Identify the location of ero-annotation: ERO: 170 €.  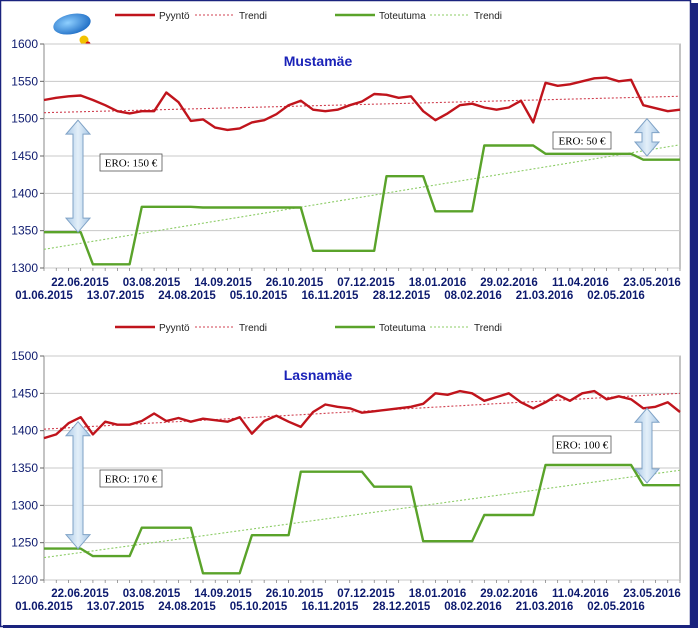
(113, 485).